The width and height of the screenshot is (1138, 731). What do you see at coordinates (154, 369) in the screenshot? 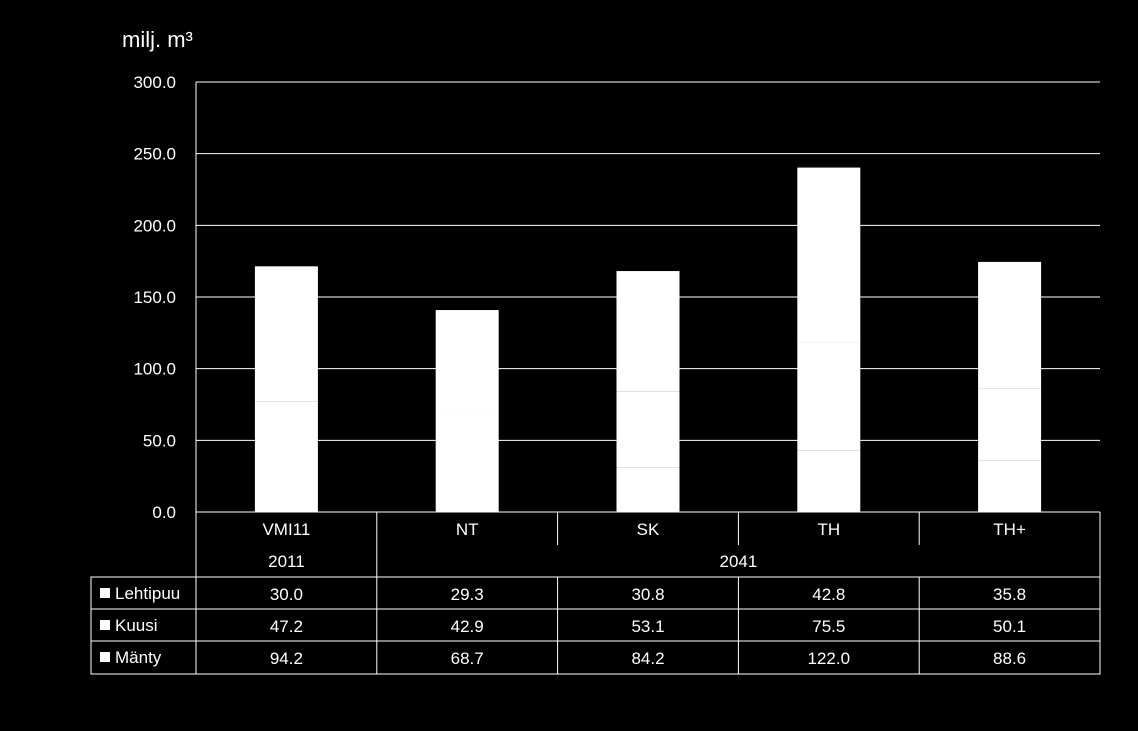
I see `y-tick-label: 100.0` at bounding box center [154, 369].